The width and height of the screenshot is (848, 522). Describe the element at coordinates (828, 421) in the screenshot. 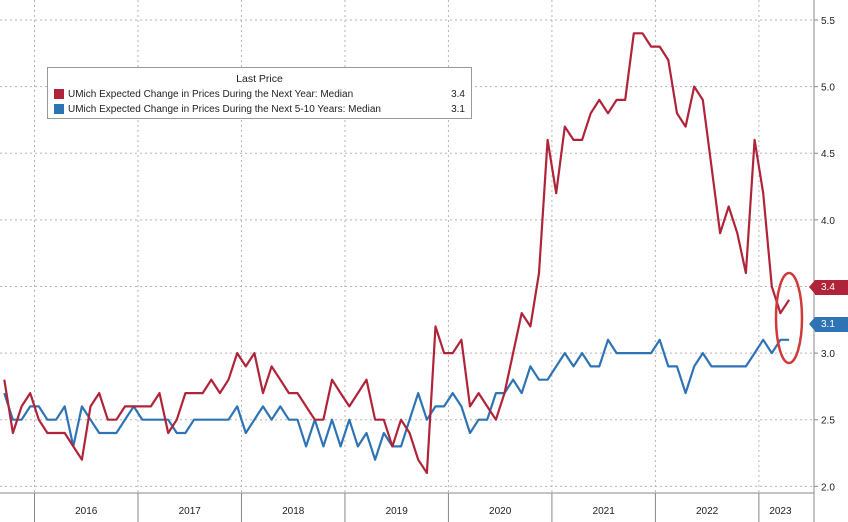

I see `y-tick-label: 2.5` at that location.